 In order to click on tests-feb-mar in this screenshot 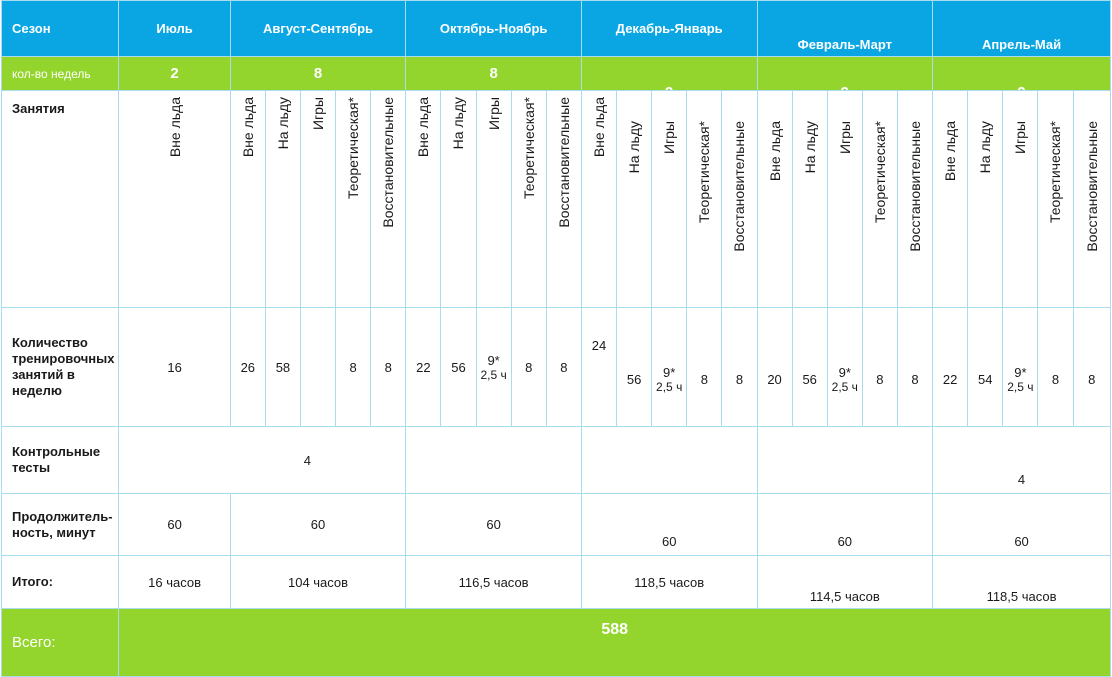, I will do `click(845, 460)`.